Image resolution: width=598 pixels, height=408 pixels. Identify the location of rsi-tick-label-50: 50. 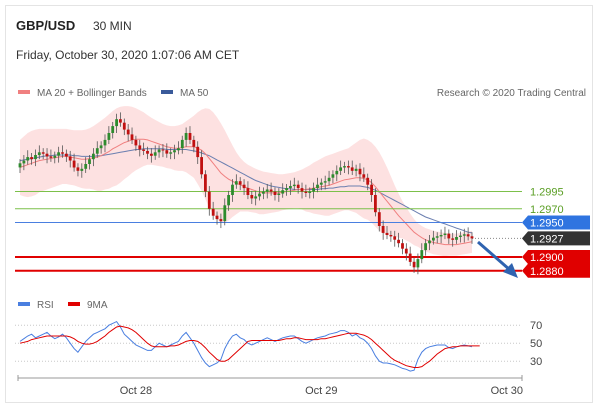
(536, 344).